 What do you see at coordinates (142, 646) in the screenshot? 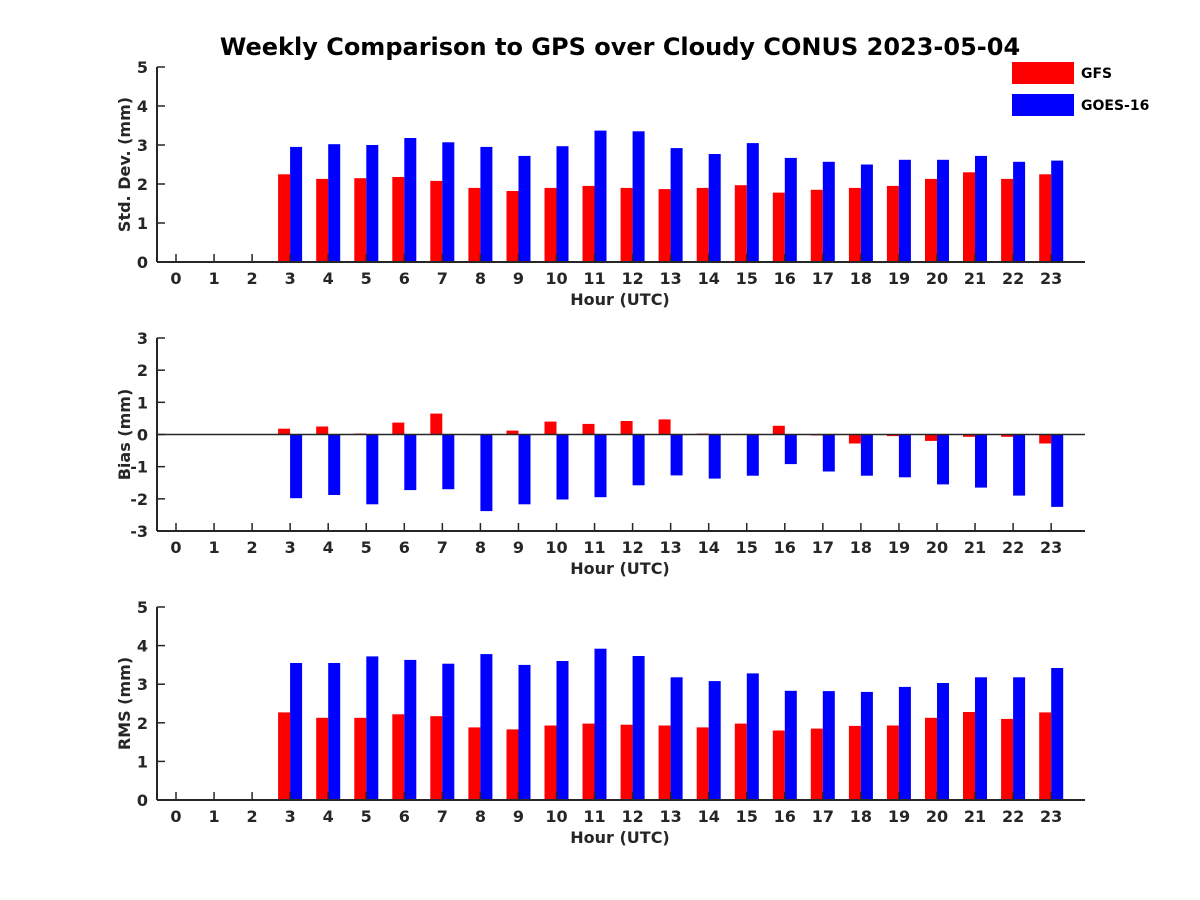
I see `y-tick-label: 4` at bounding box center [142, 646].